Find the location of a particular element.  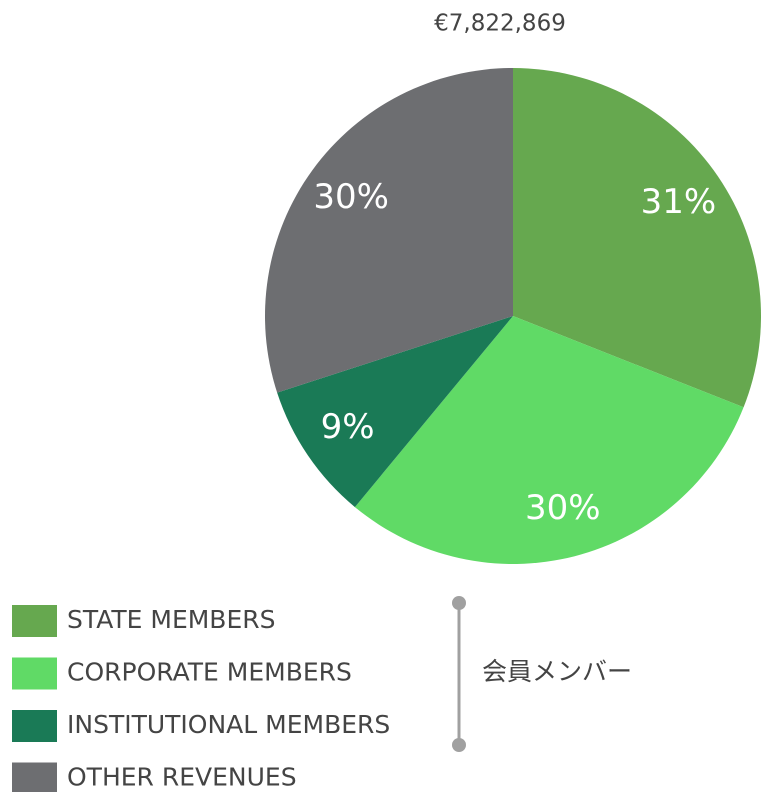

legend-label: INSTITUTIONAL MEMBERS is located at coordinates (228, 724).